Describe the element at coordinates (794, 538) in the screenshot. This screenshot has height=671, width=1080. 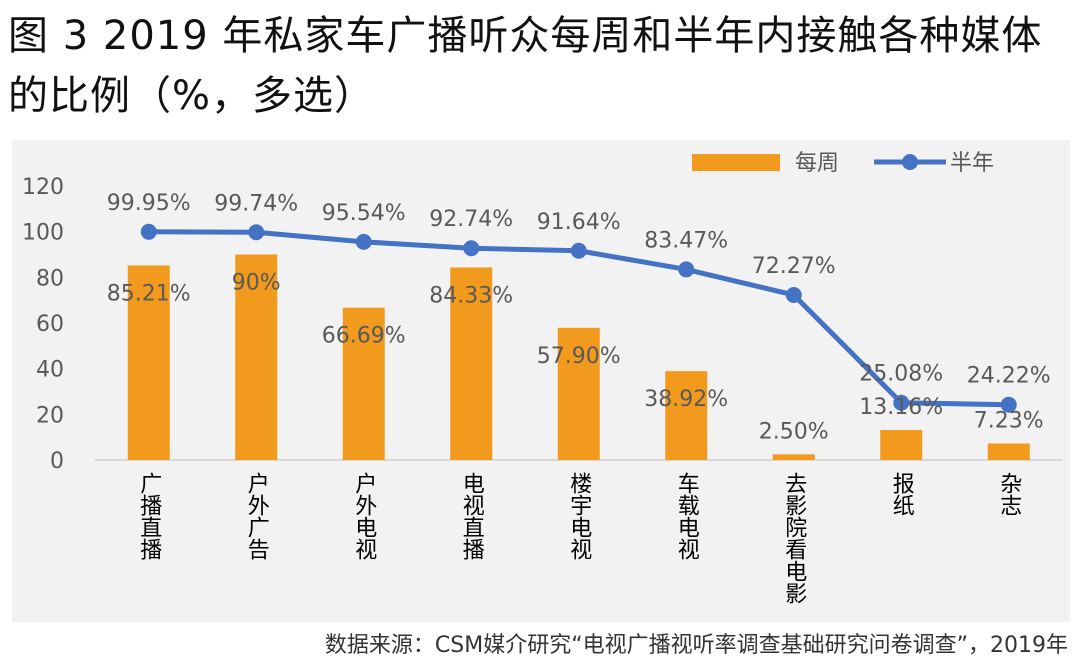
I see `x-category-label: 去影院看电影` at that location.